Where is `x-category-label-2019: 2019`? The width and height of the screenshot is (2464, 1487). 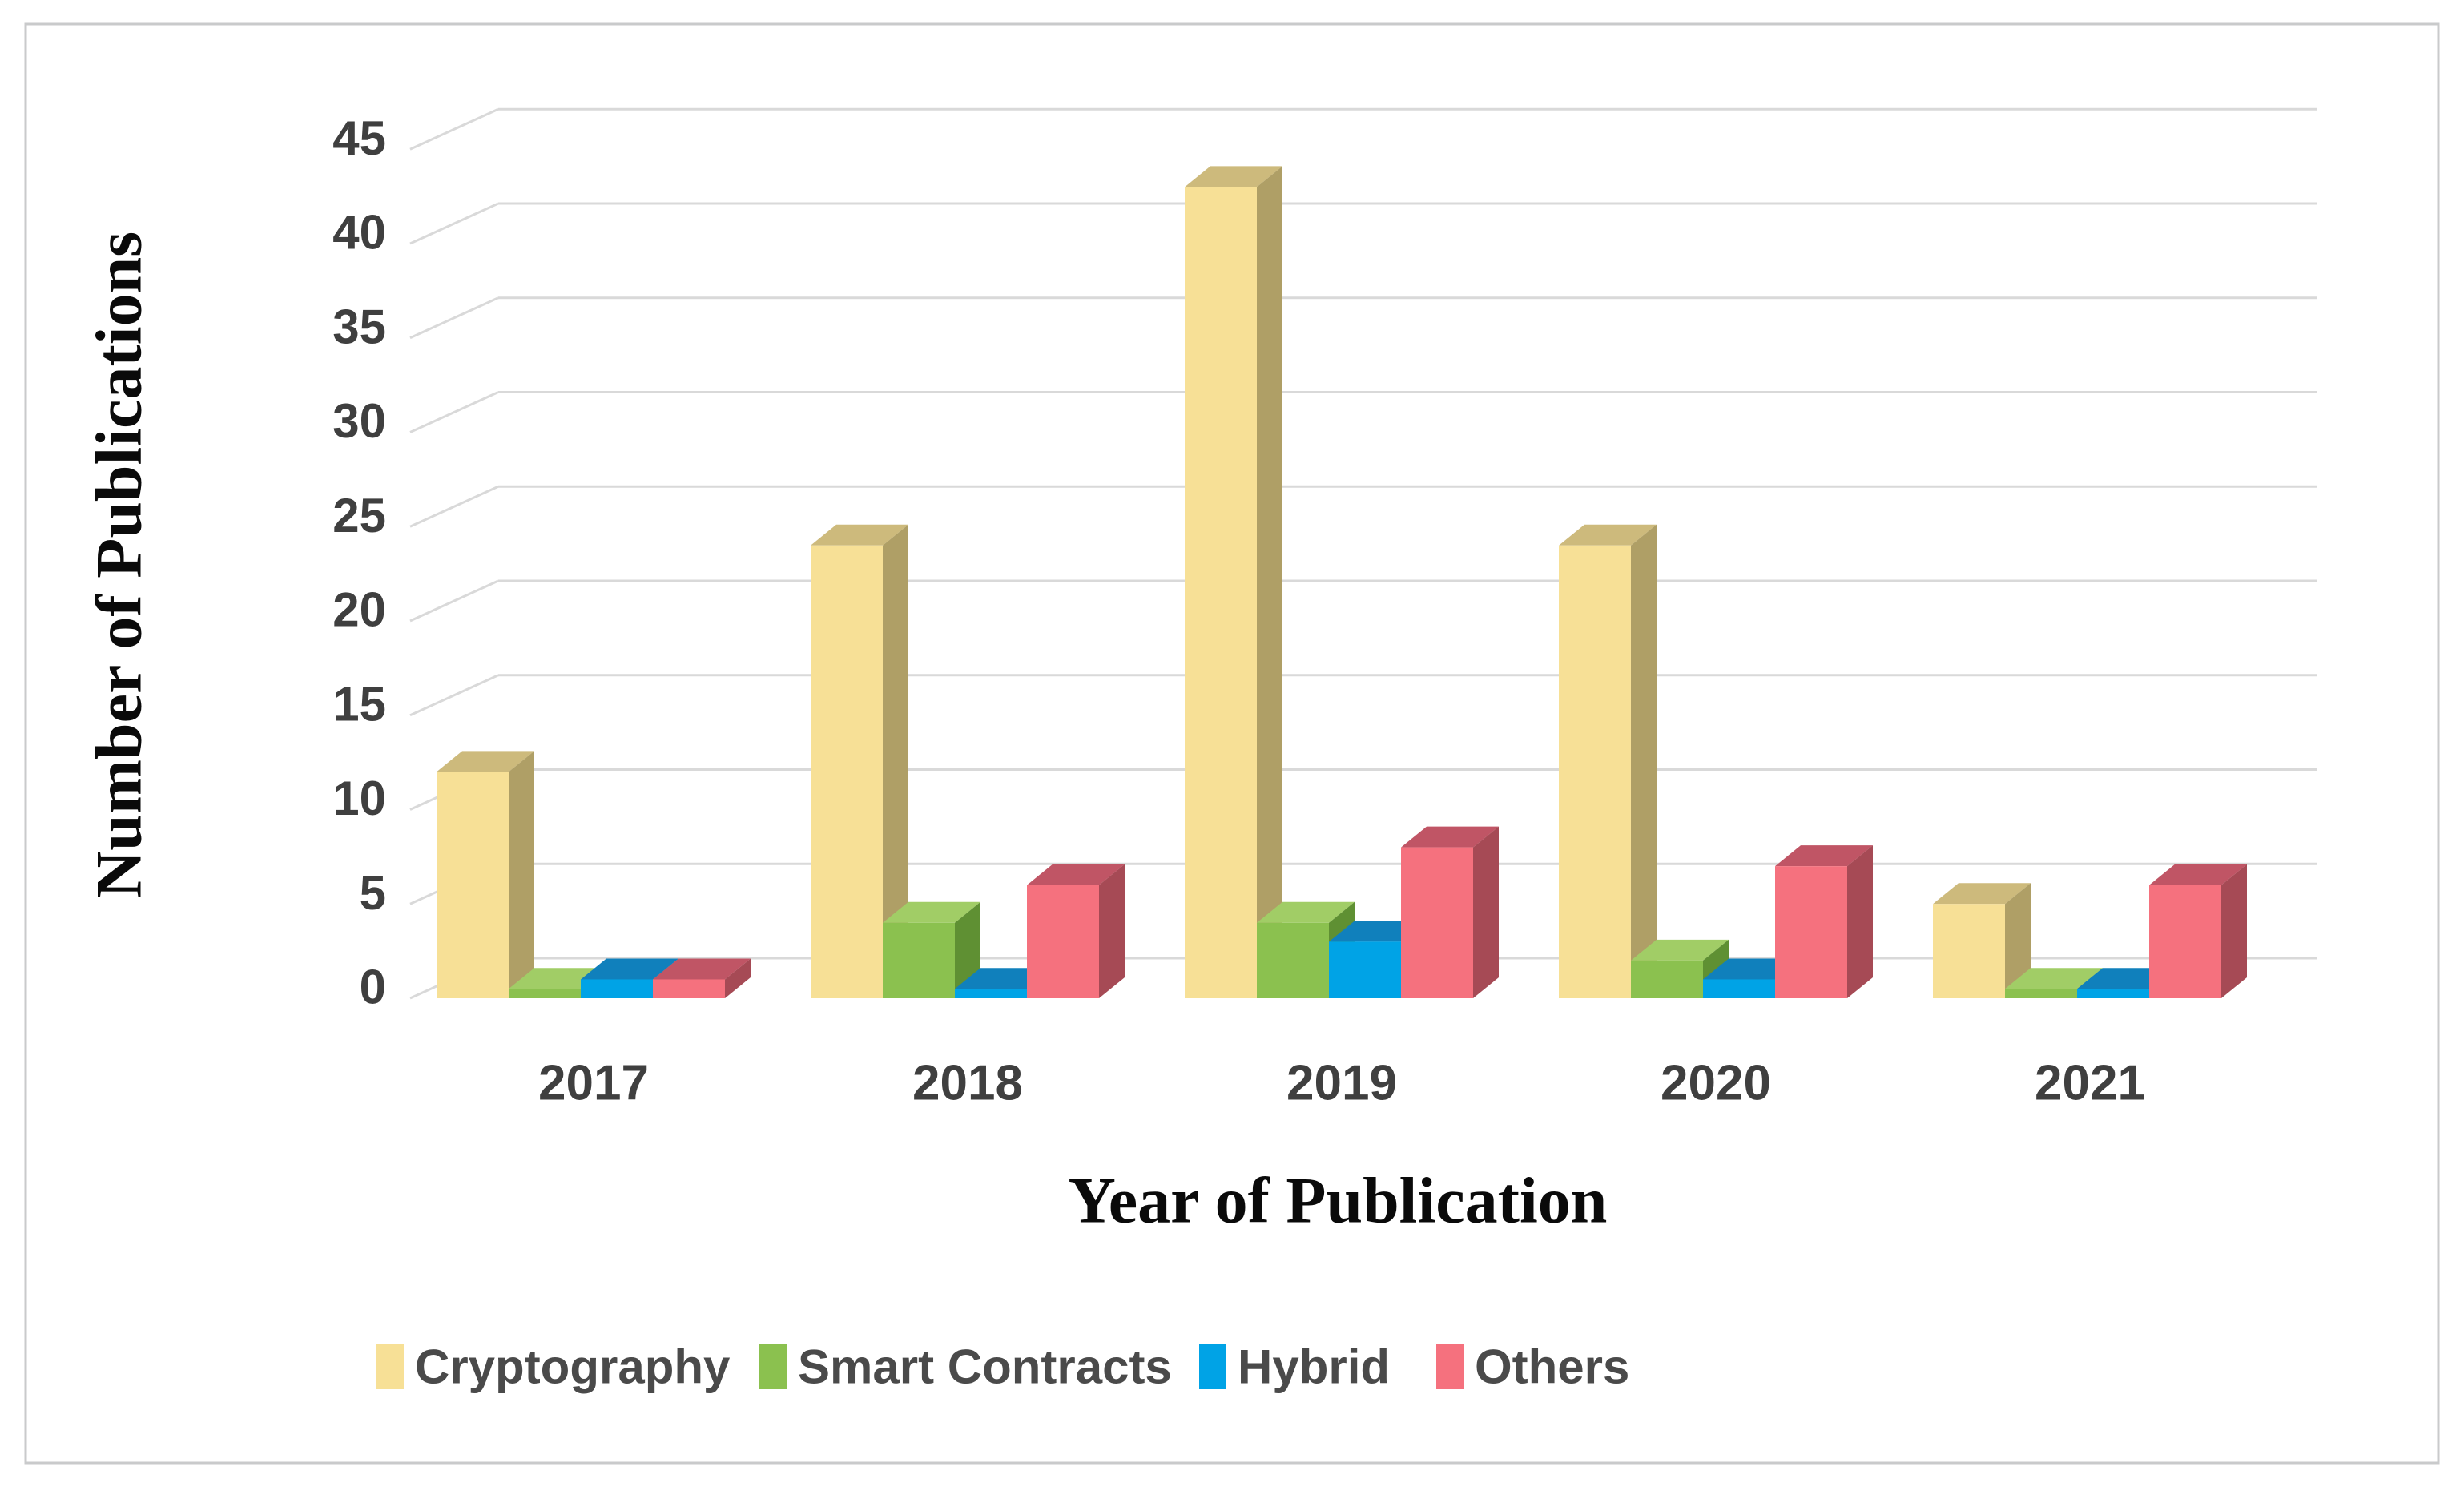
x-category-label-2019: 2019 is located at coordinates (1341, 1083).